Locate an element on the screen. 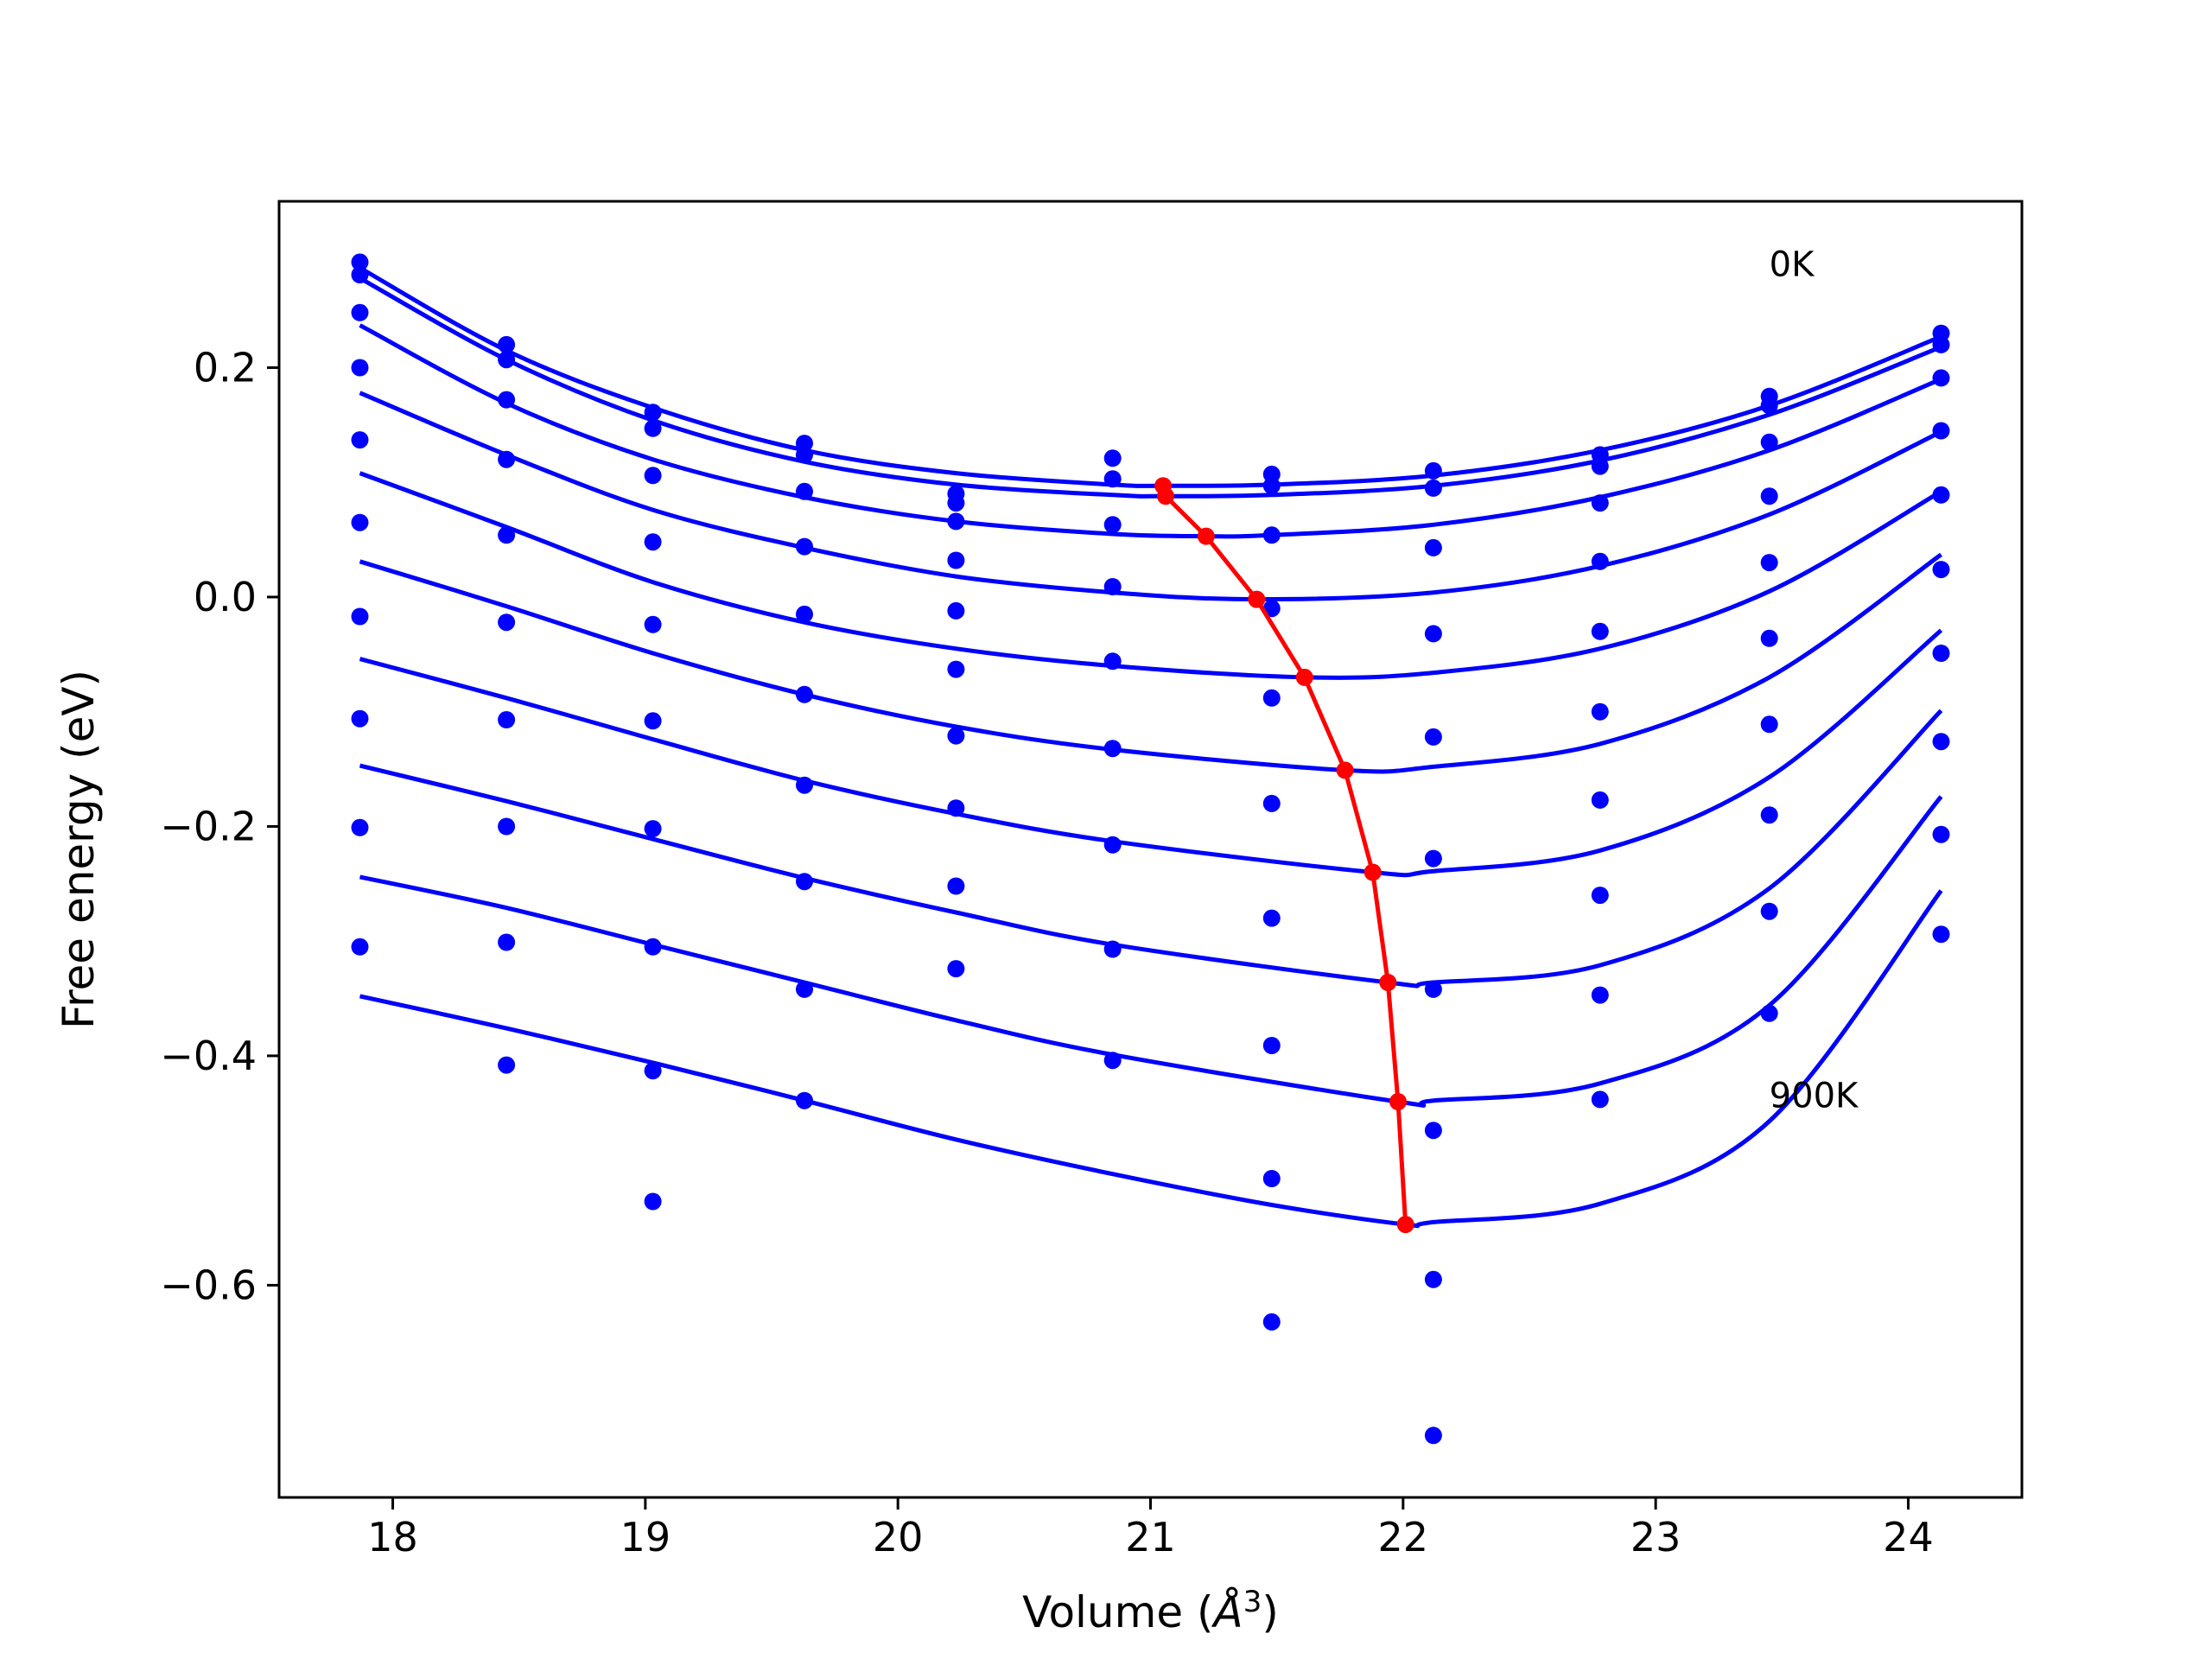  x-axis: 18 19 20 21 22 23 24 is located at coordinates (1150, 1528).